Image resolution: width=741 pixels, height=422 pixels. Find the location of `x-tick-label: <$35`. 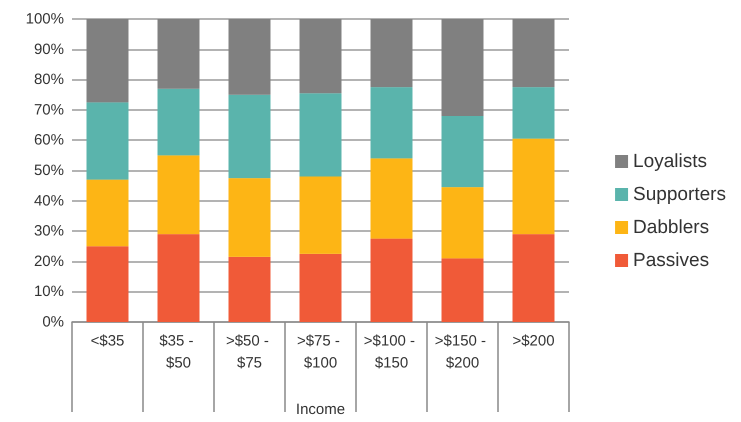

x-tick-label: <$35 is located at coordinates (107, 341).